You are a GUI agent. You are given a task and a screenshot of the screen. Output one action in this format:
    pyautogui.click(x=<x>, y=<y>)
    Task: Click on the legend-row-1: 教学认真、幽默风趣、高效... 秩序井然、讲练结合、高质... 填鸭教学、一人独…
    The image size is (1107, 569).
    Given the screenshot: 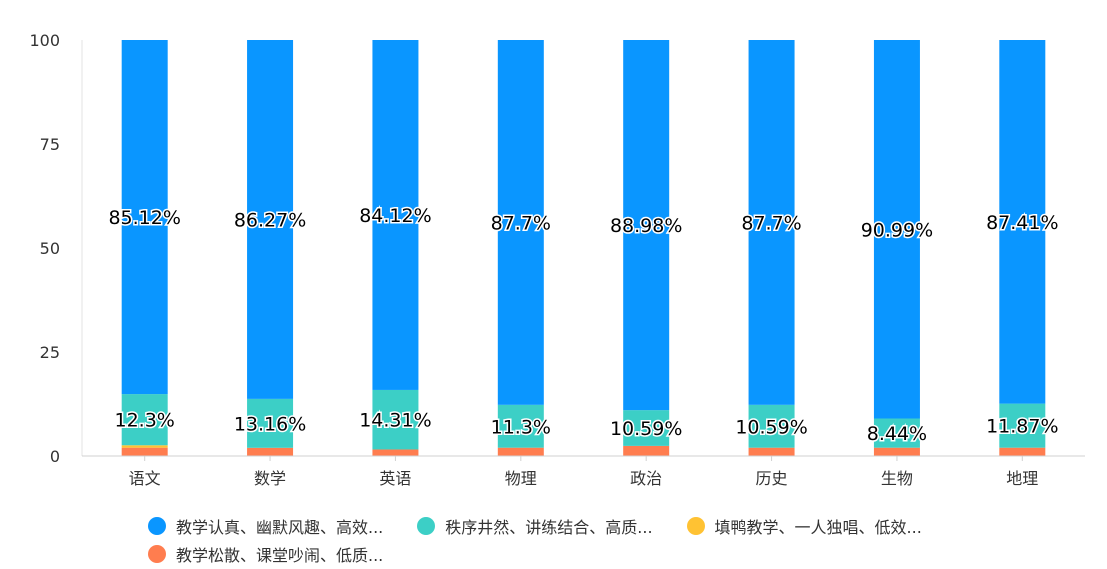 What is the action you would take?
    pyautogui.click(x=598, y=526)
    